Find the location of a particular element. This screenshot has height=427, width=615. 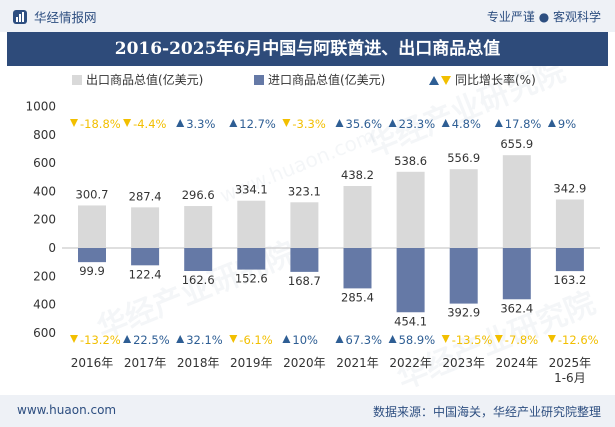

export-growth-label: -3.3% is located at coordinates (308, 124).